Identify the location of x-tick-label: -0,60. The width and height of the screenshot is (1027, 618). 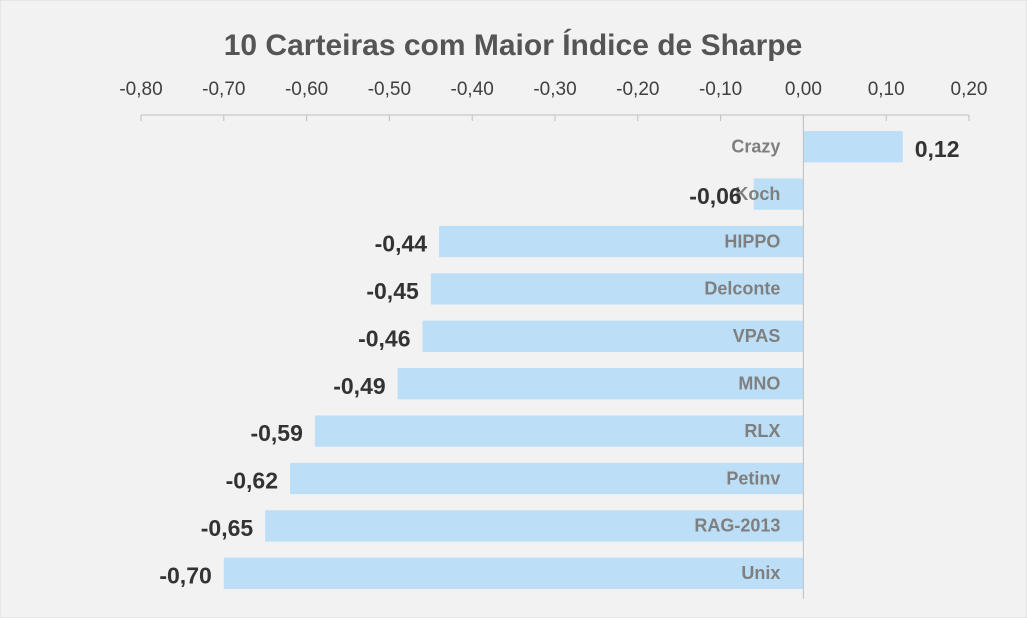
(306, 89).